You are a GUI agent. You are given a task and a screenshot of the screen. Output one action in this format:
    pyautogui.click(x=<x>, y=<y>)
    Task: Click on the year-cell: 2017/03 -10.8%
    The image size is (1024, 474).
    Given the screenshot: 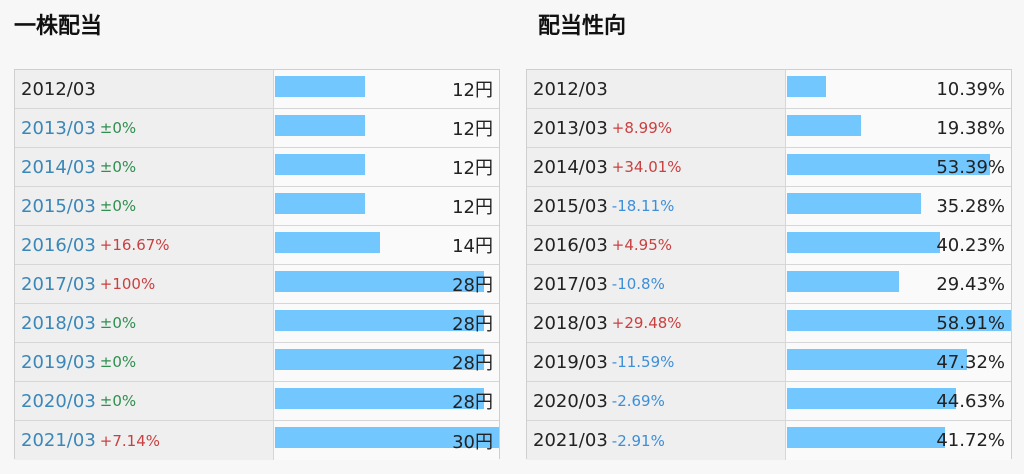 What is the action you would take?
    pyautogui.click(x=656, y=284)
    